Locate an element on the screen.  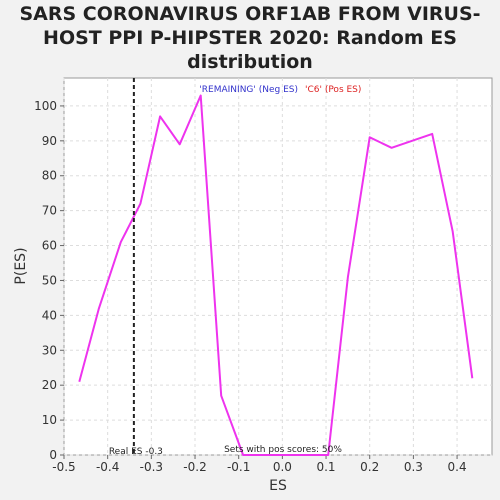
y-tick-label: 10 is located at coordinates (49, 420).